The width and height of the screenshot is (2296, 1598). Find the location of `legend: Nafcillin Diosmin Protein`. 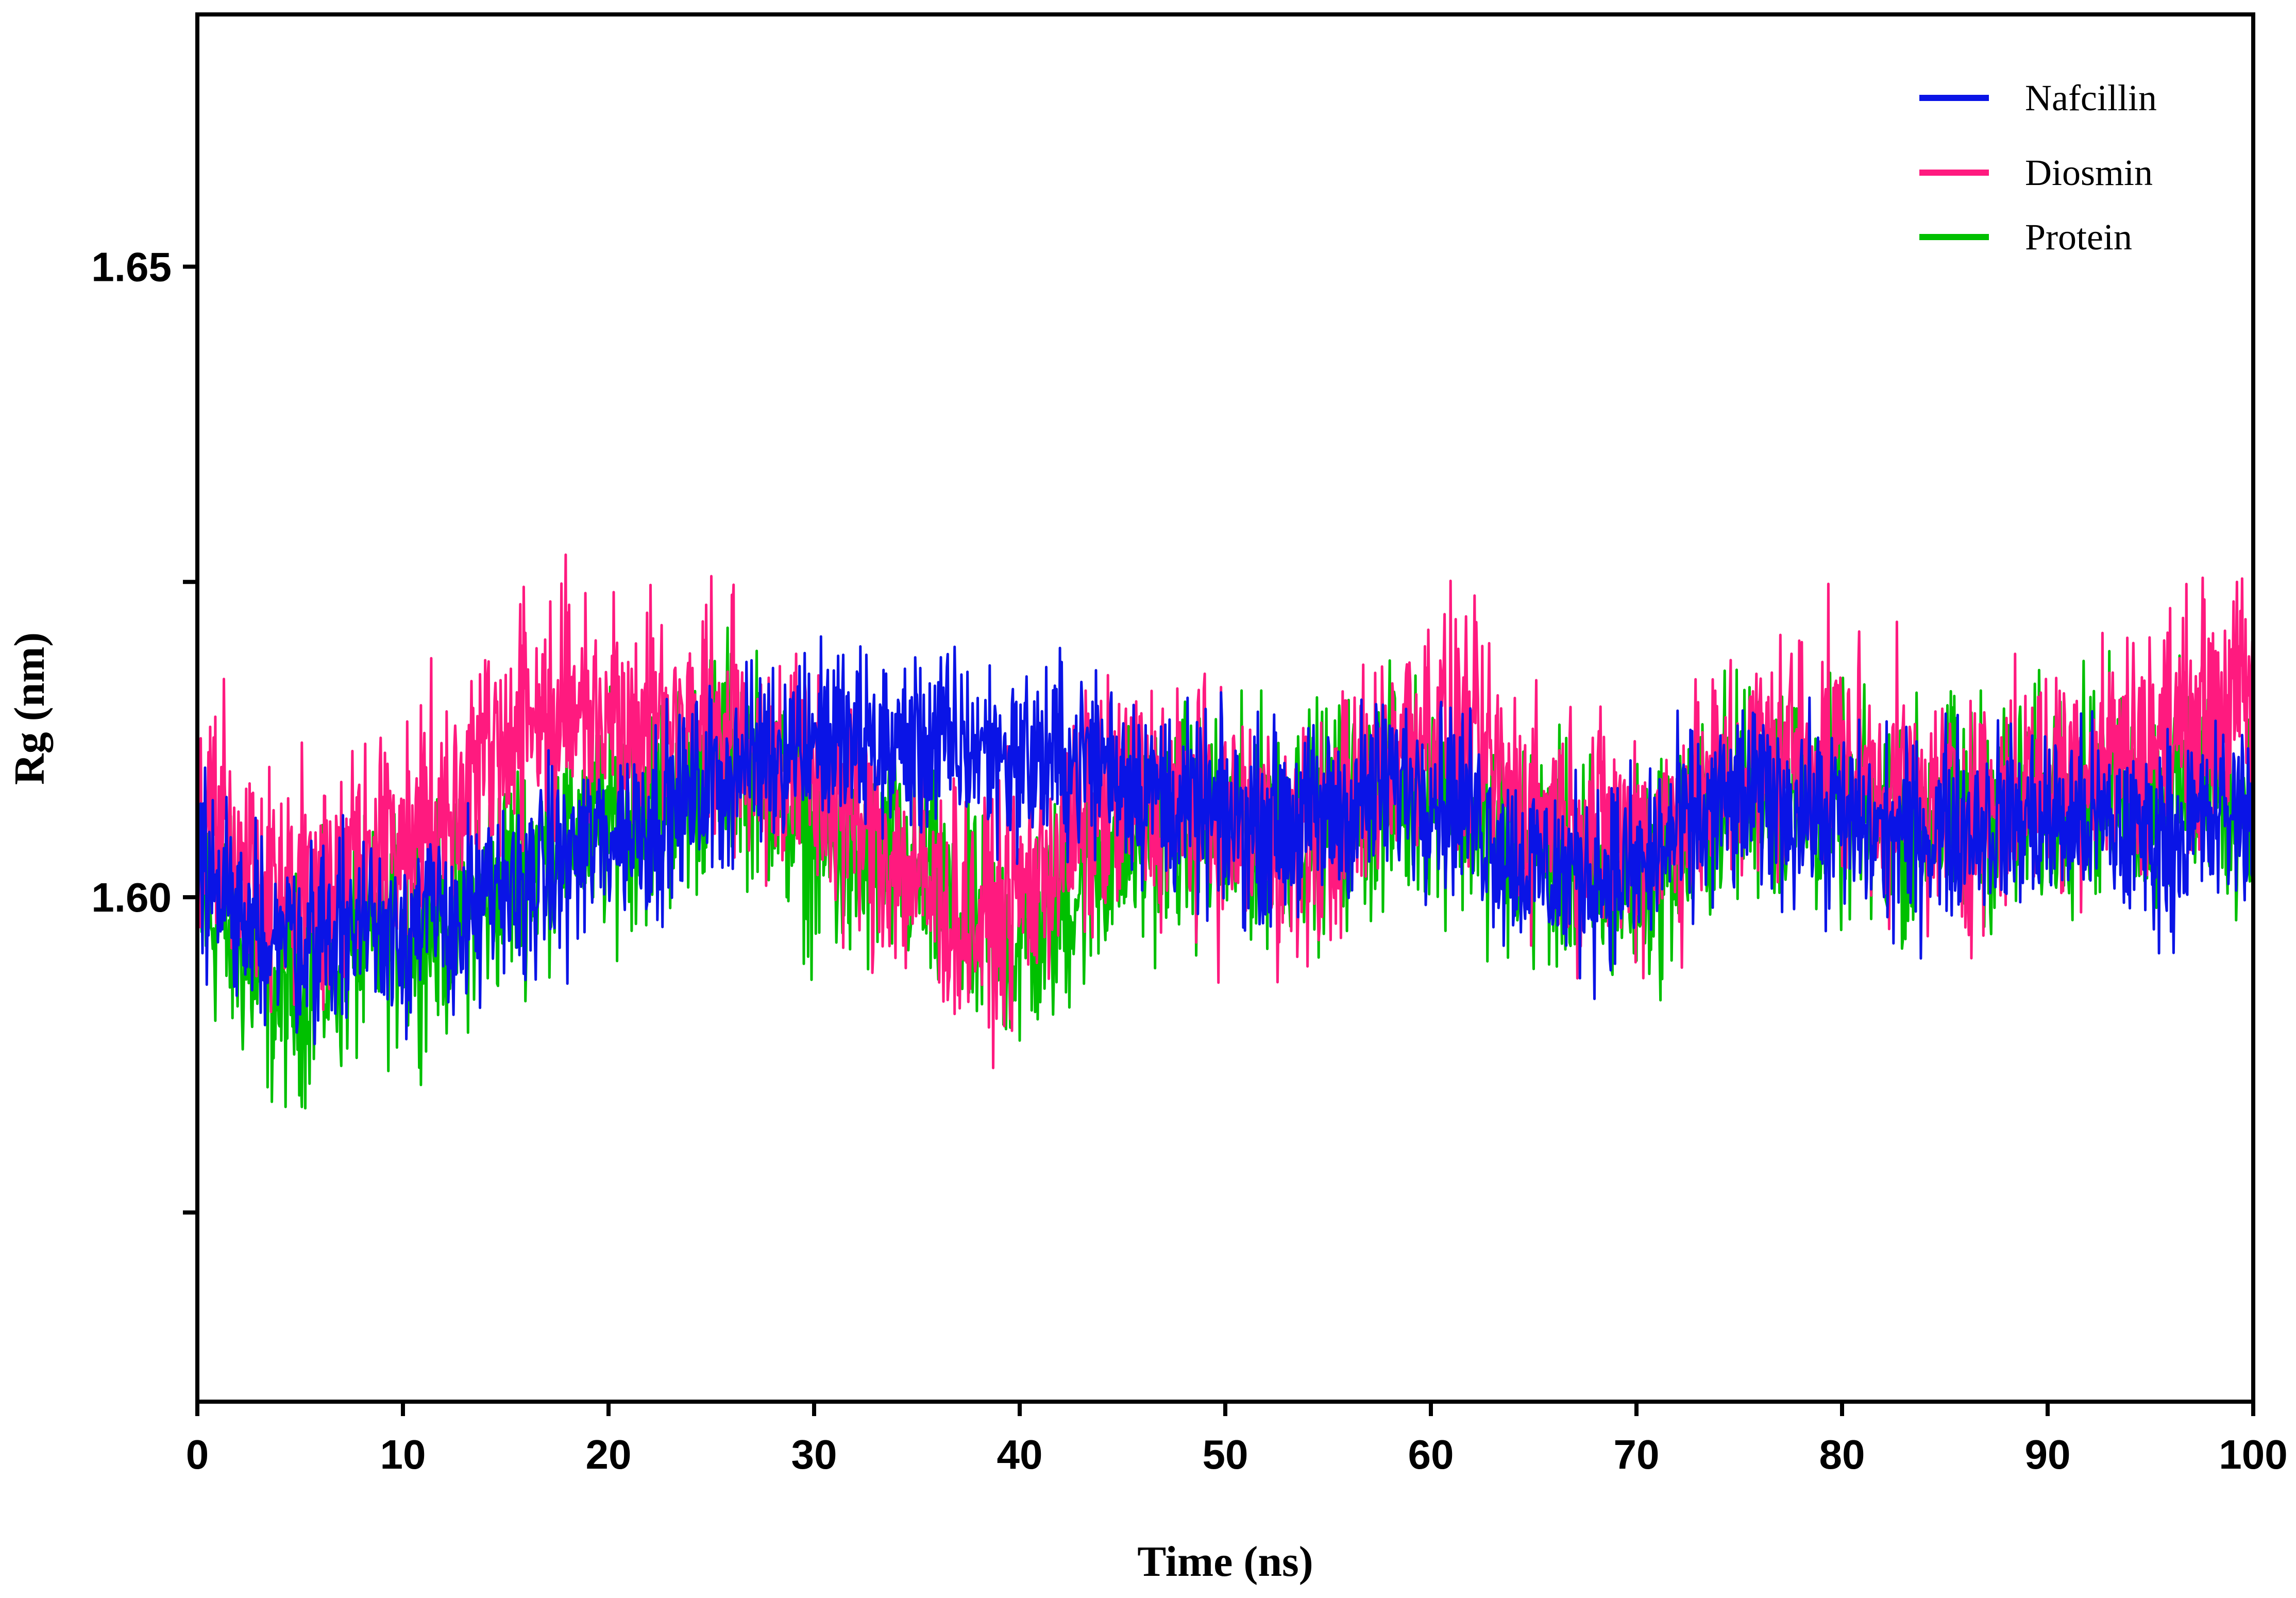

legend: Nafcillin Diosmin Protein is located at coordinates (2038, 167).